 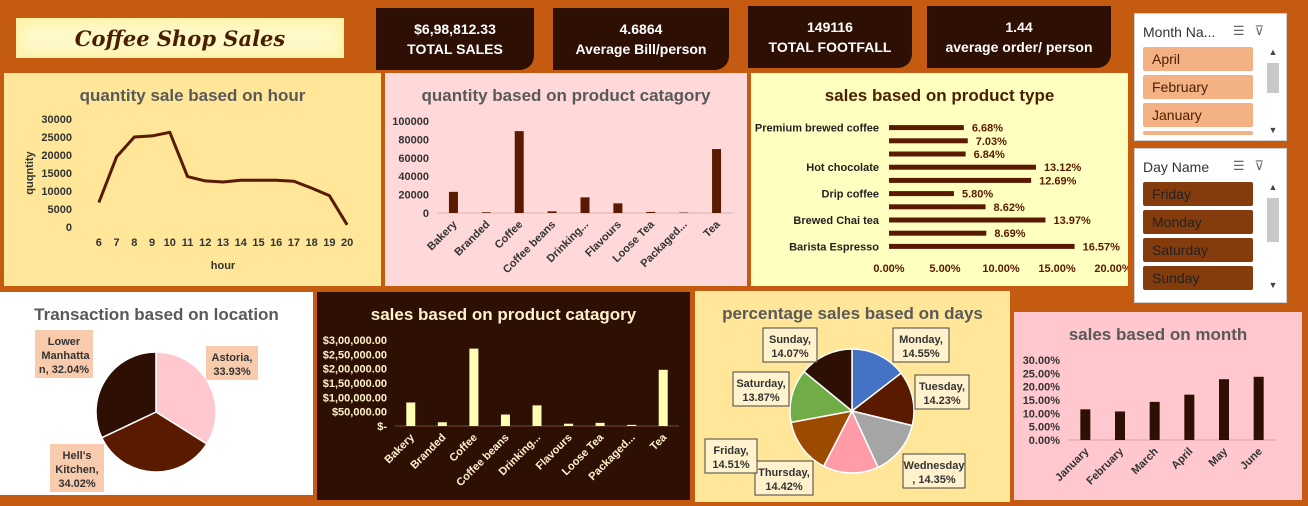 What do you see at coordinates (355, 398) in the screenshot?
I see `y-tick-label: $1,00,000.00` at bounding box center [355, 398].